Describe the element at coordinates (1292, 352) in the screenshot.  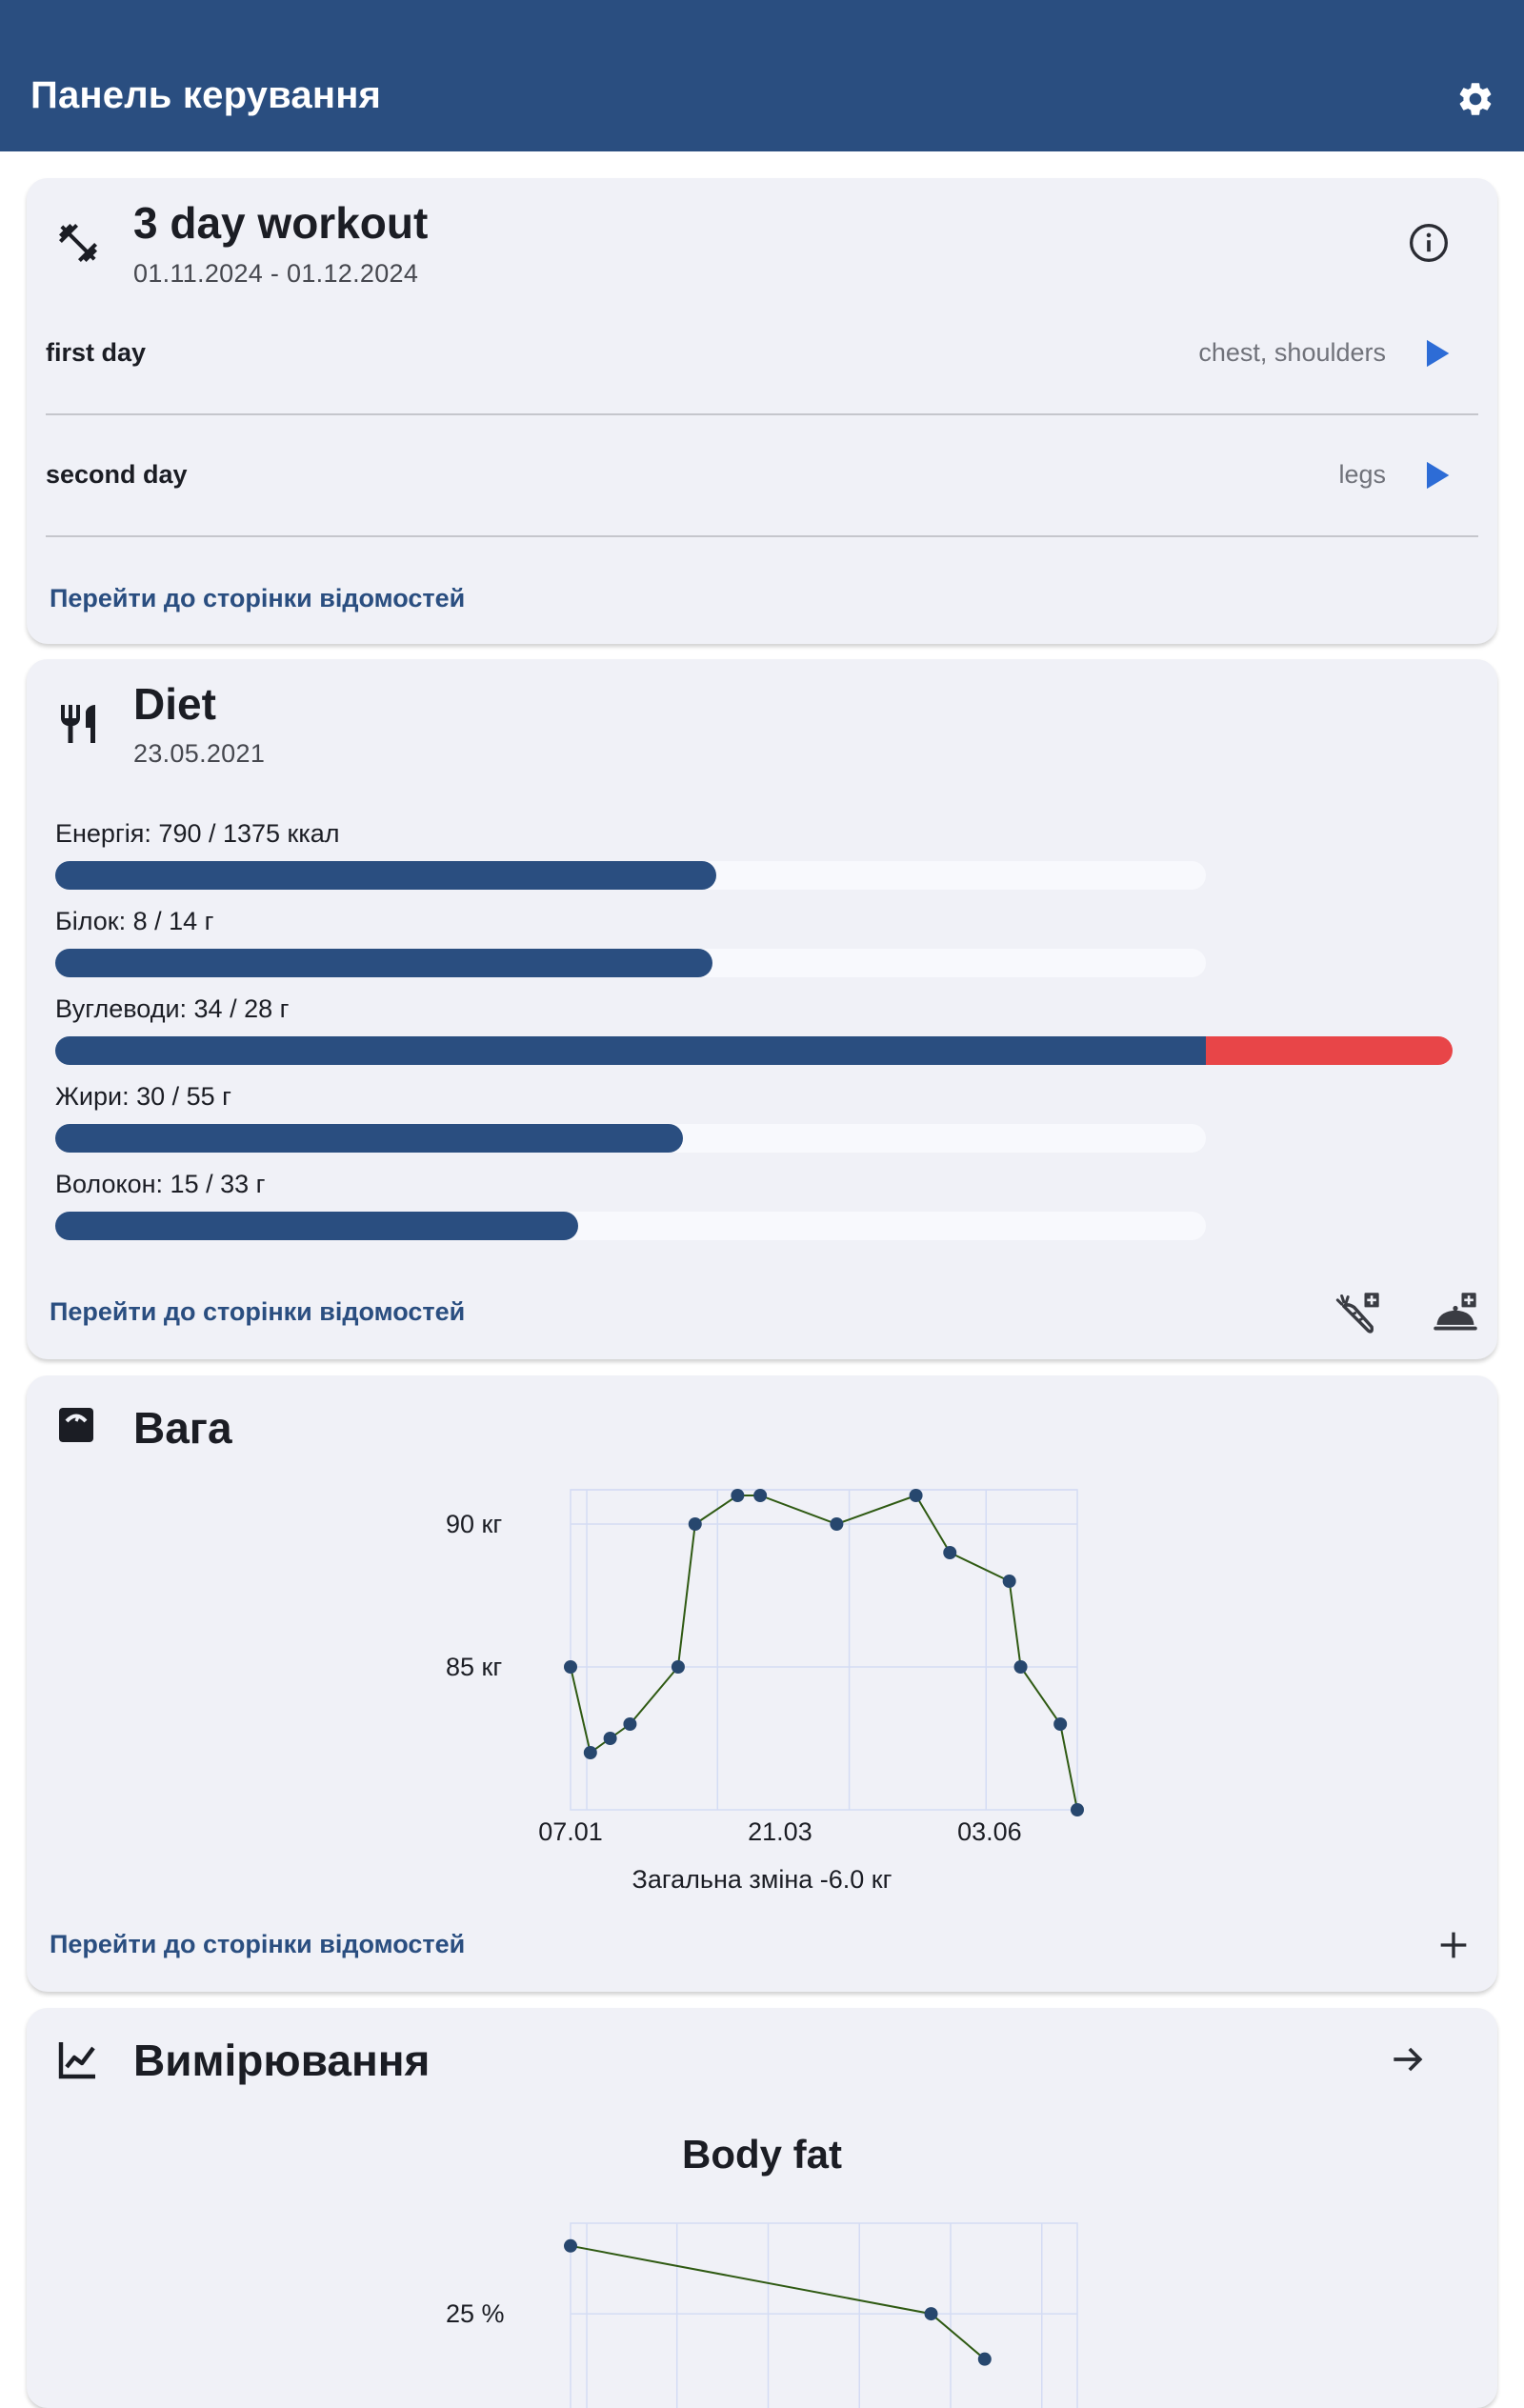
I see `day-muscles: chest, shoulders` at that location.